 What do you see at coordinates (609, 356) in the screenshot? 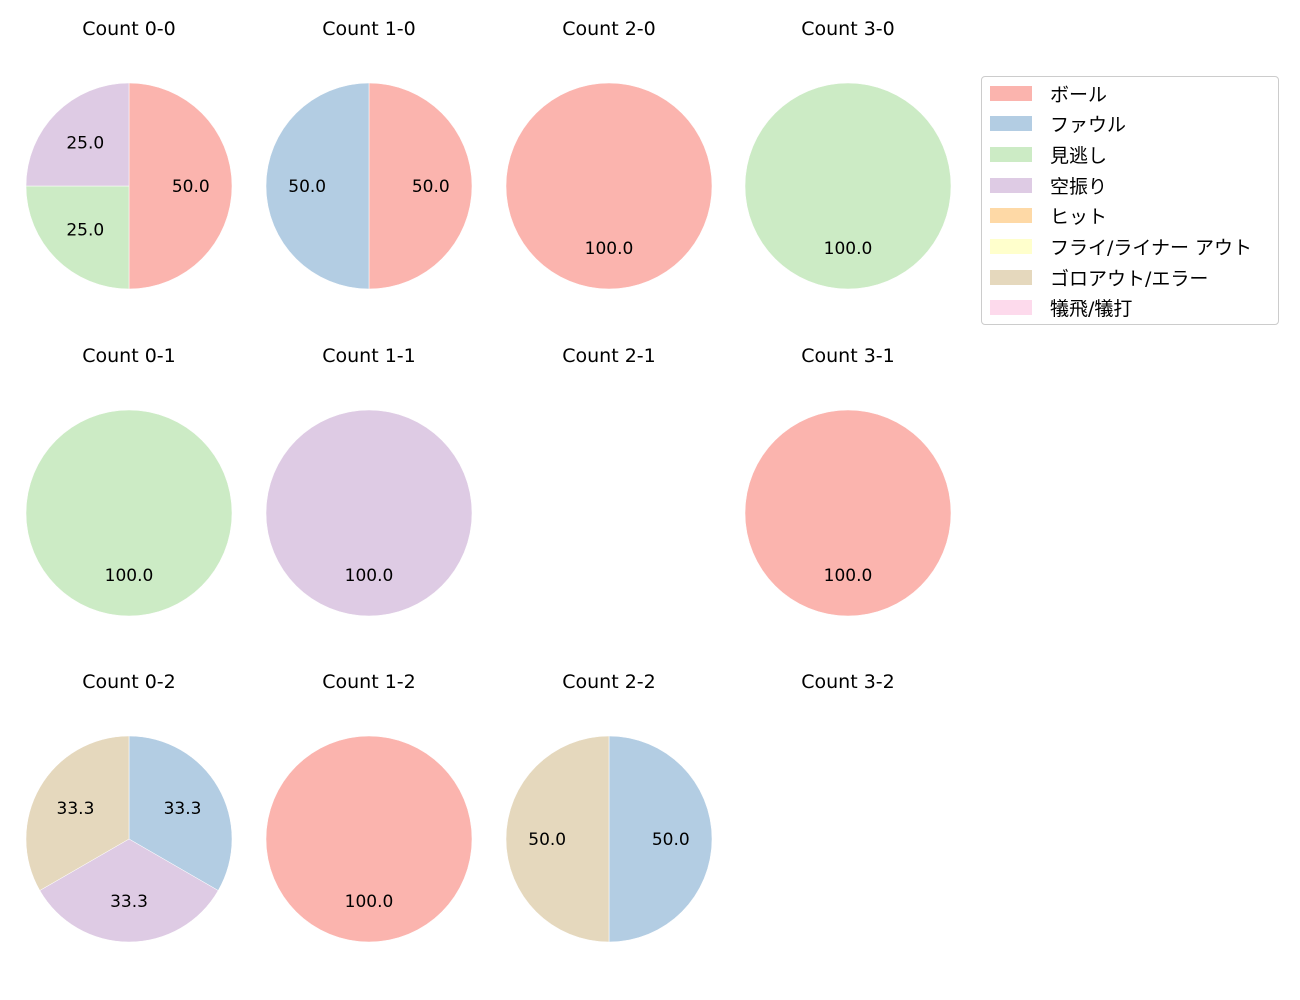
I see `chart-title: Count 2-1` at bounding box center [609, 356].